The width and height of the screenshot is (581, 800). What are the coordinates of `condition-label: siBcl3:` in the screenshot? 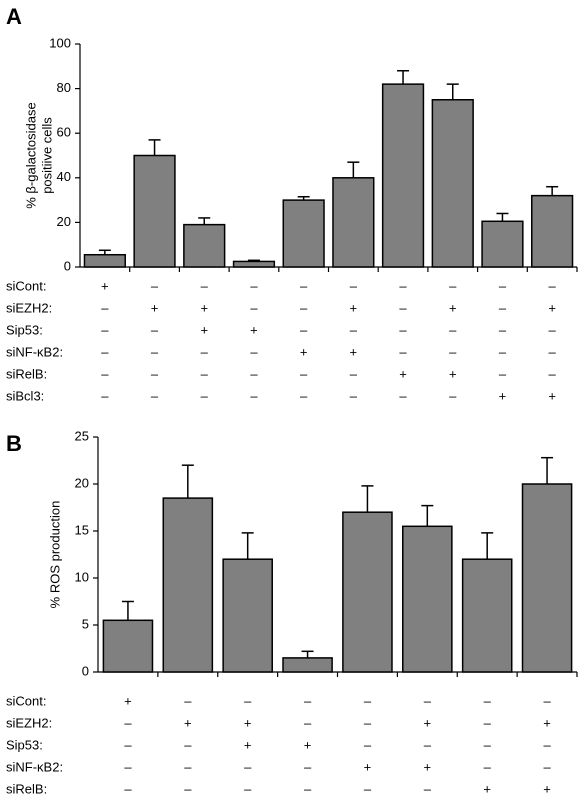 It's located at (25, 395).